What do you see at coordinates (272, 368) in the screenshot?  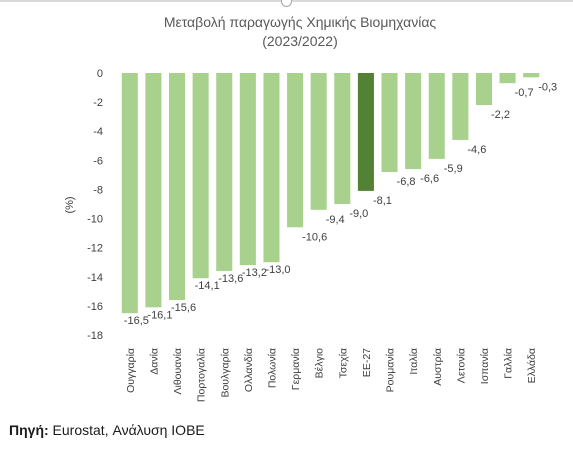 I see `category-label: Πολωνία` at bounding box center [272, 368].